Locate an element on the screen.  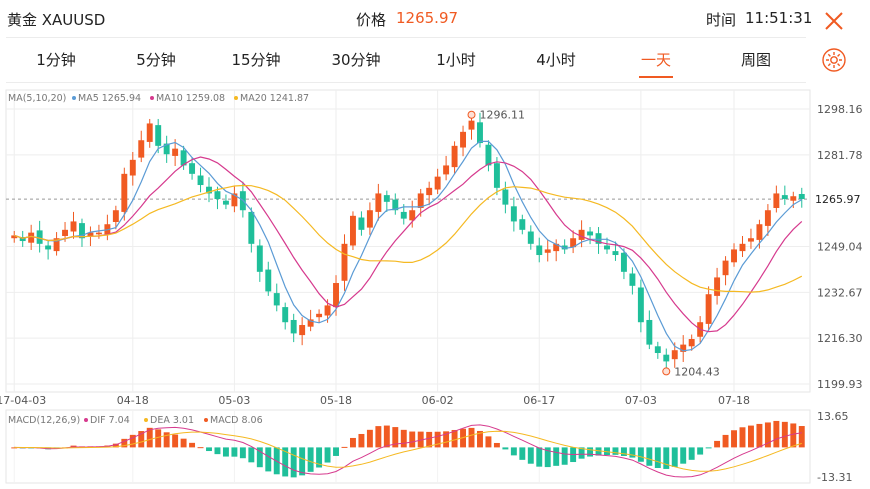
tab-0: 1分钟 is located at coordinates (56, 60).